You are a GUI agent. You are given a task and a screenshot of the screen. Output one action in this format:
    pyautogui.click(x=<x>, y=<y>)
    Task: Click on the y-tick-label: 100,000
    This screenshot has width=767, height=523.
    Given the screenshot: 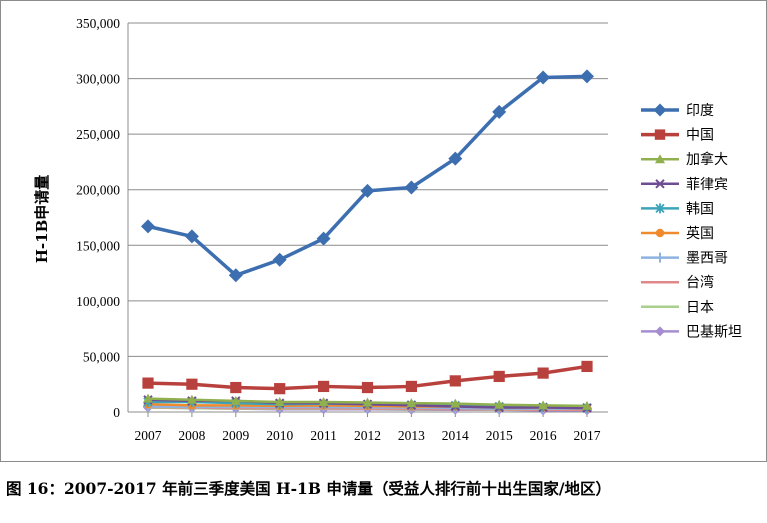 What is the action you would take?
    pyautogui.click(x=98, y=301)
    